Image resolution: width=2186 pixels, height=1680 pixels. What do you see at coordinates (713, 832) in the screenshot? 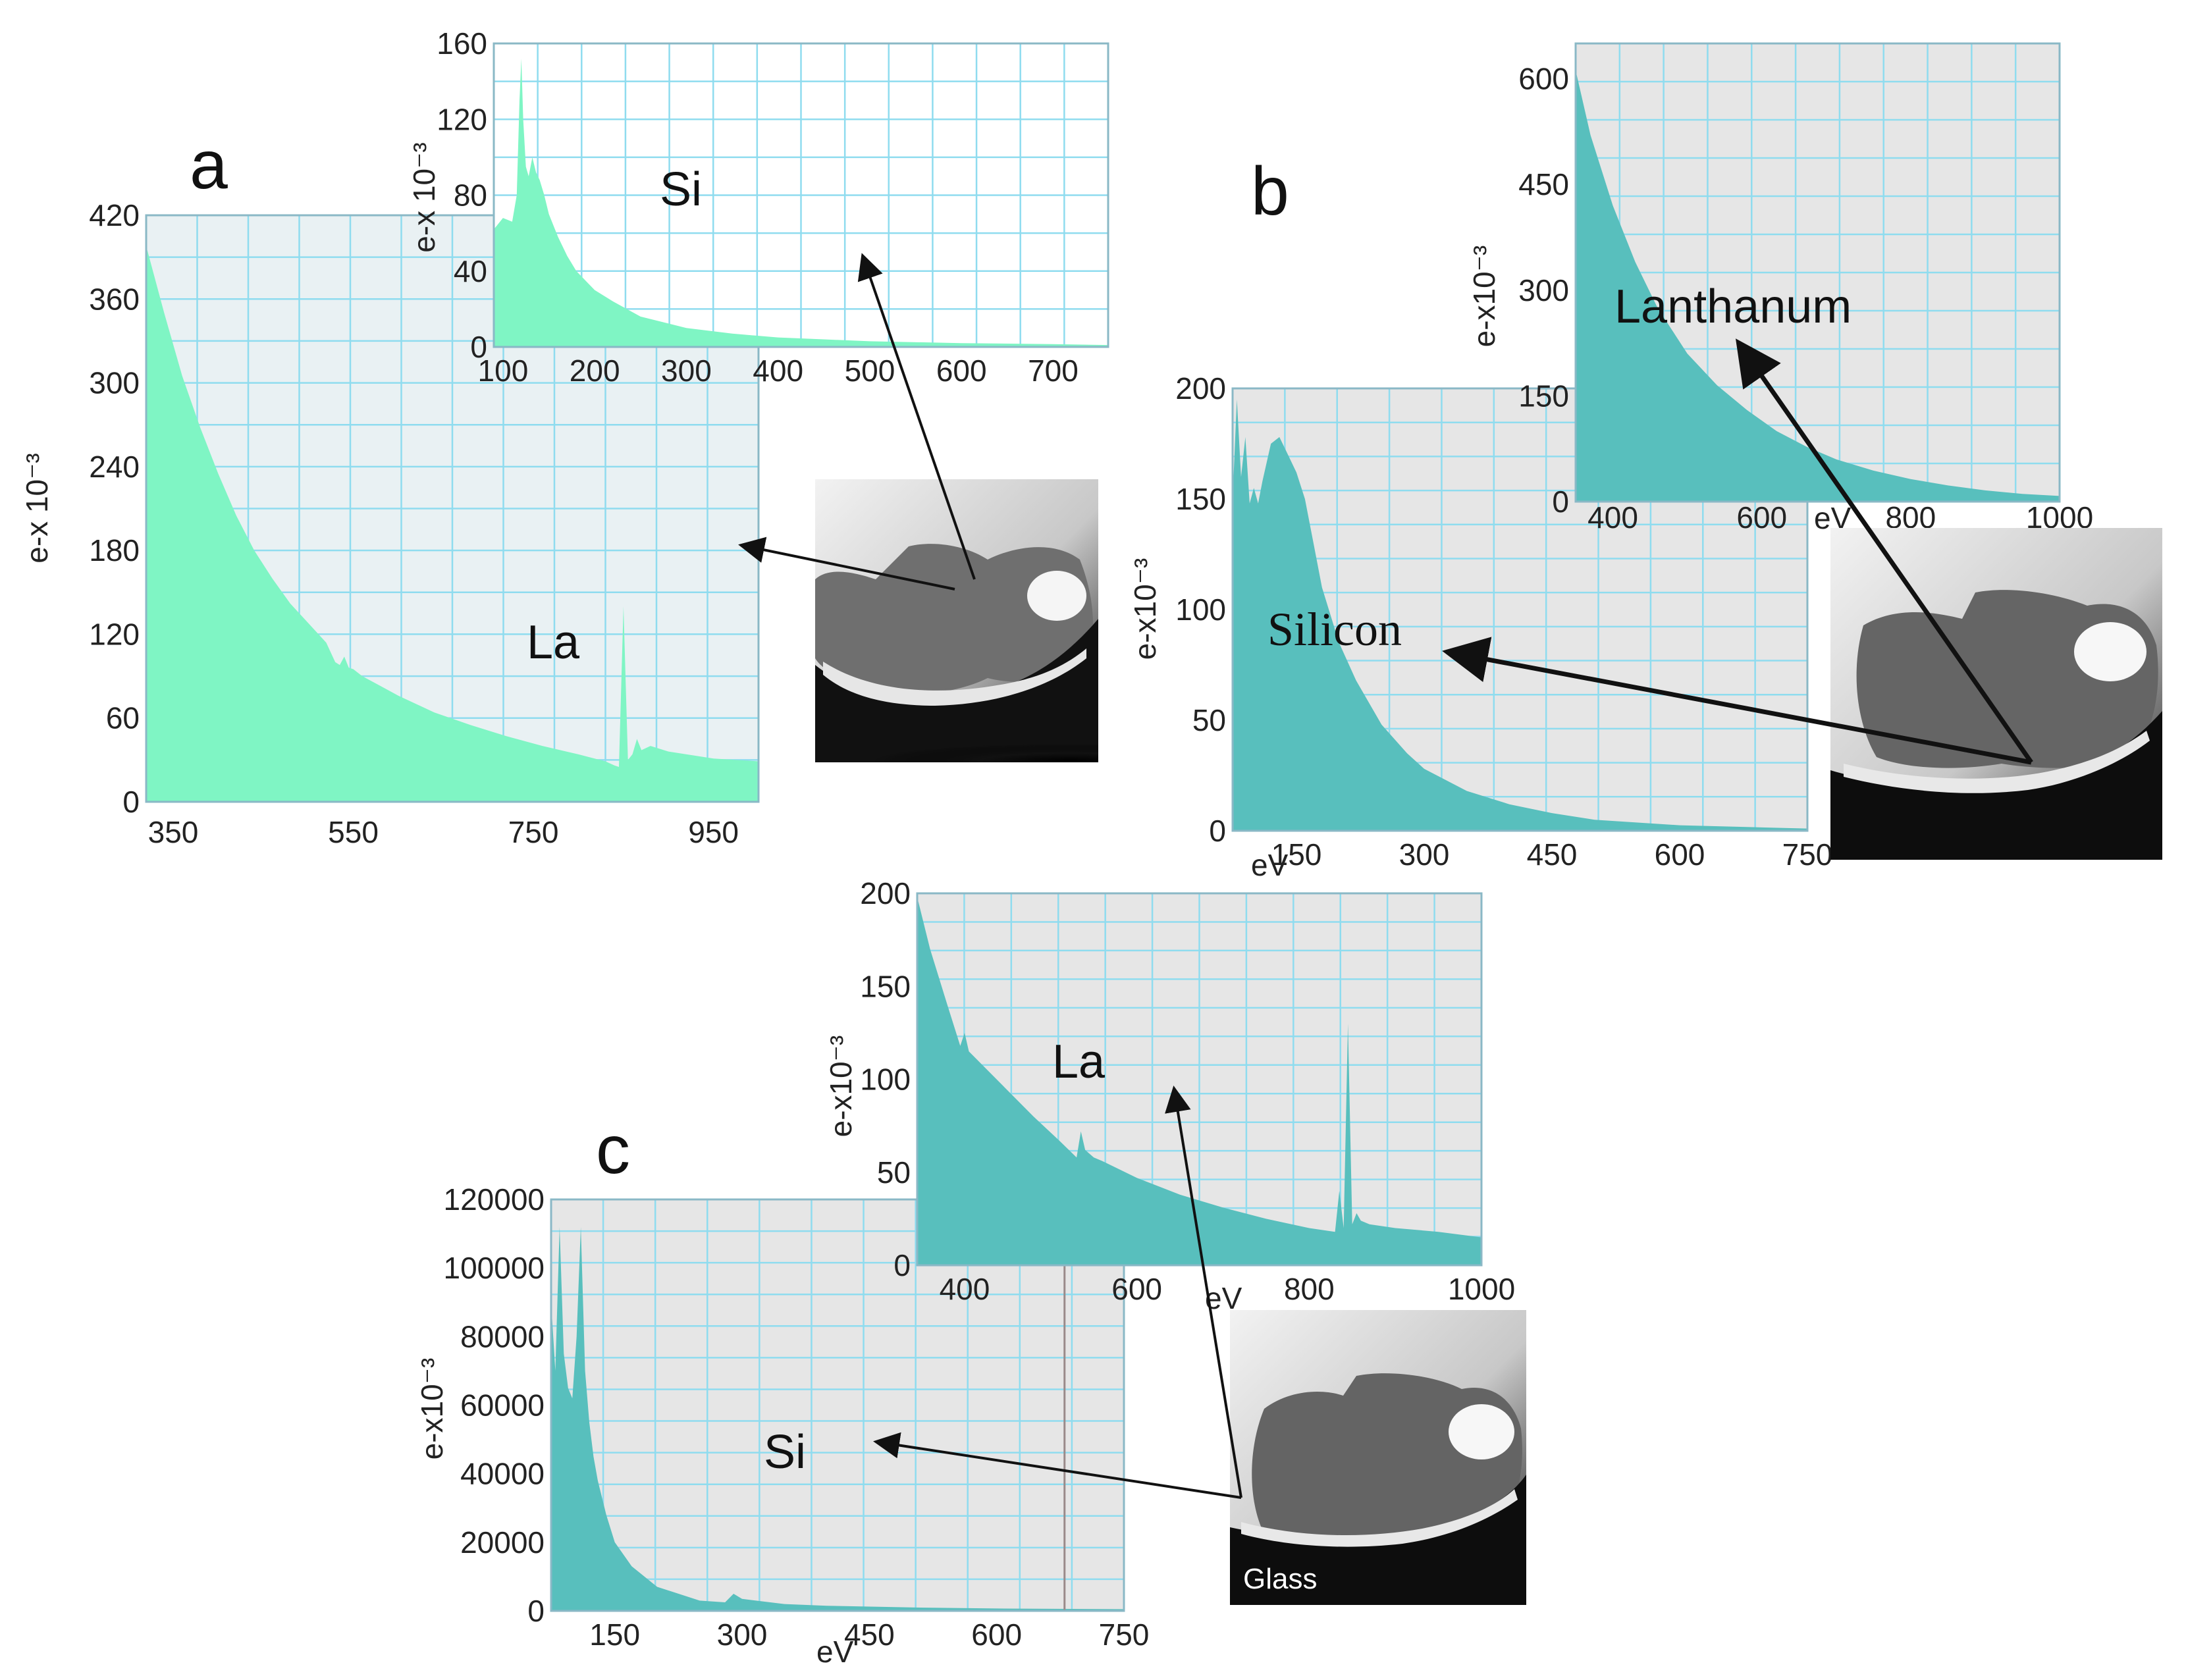
I see `x-tick-label: 950` at bounding box center [713, 832].